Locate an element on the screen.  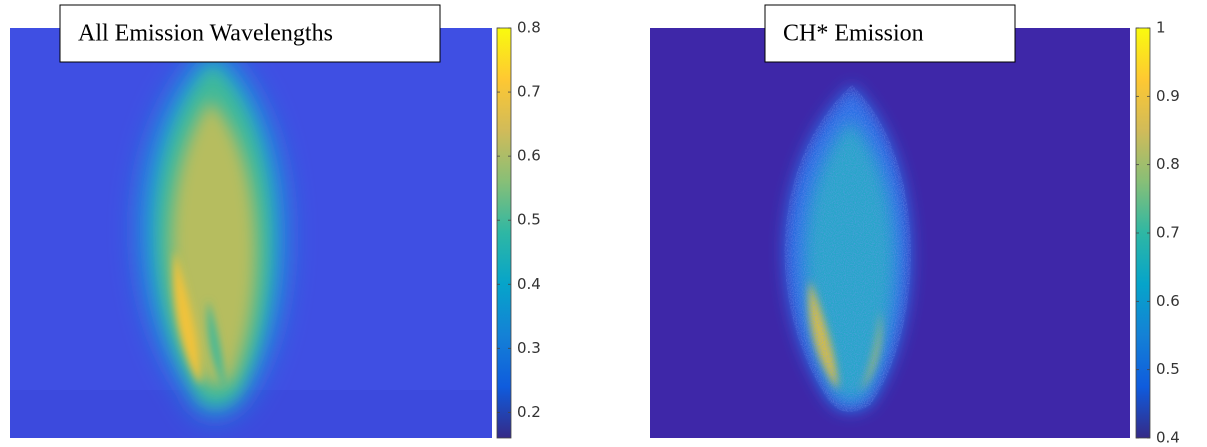
chart-title: CH* Emission is located at coordinates (853, 34).